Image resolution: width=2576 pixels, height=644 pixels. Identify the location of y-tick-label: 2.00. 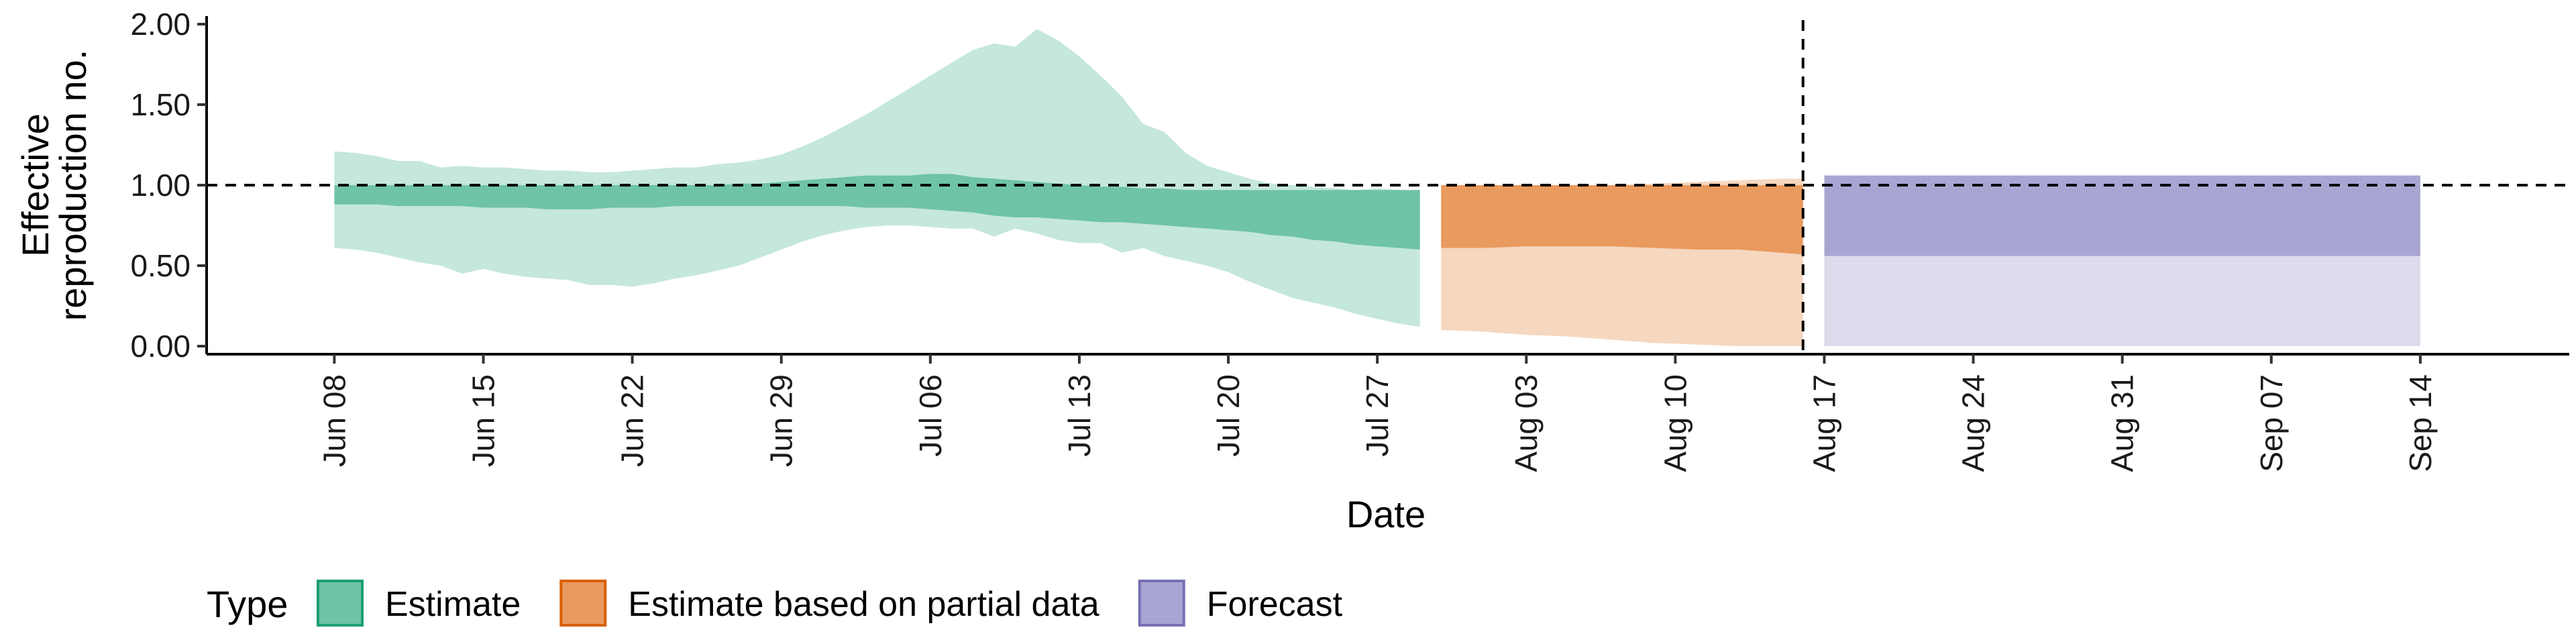
(160, 24).